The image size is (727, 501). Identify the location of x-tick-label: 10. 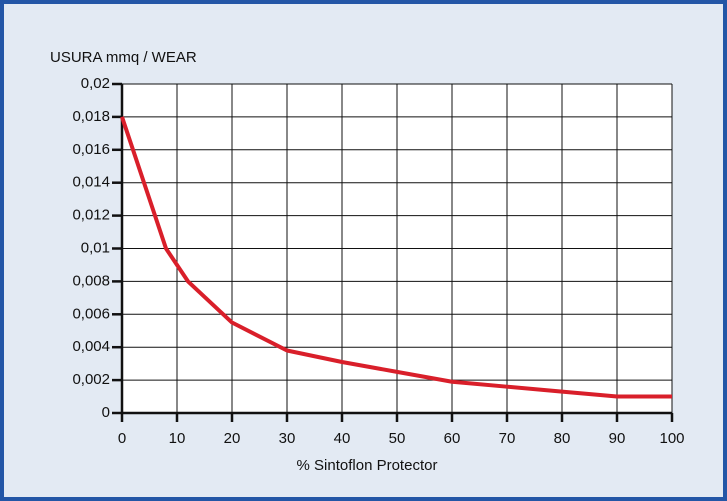
(177, 438).